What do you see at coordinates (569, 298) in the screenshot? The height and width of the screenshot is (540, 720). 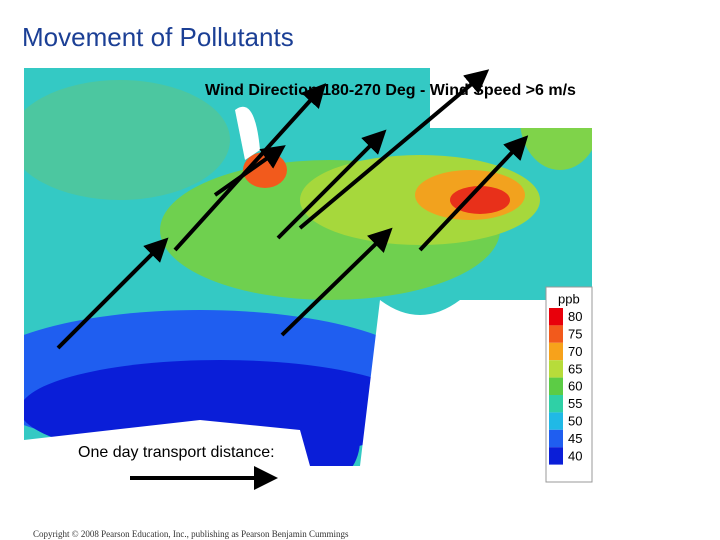 I see `legend-title: ppb` at bounding box center [569, 298].